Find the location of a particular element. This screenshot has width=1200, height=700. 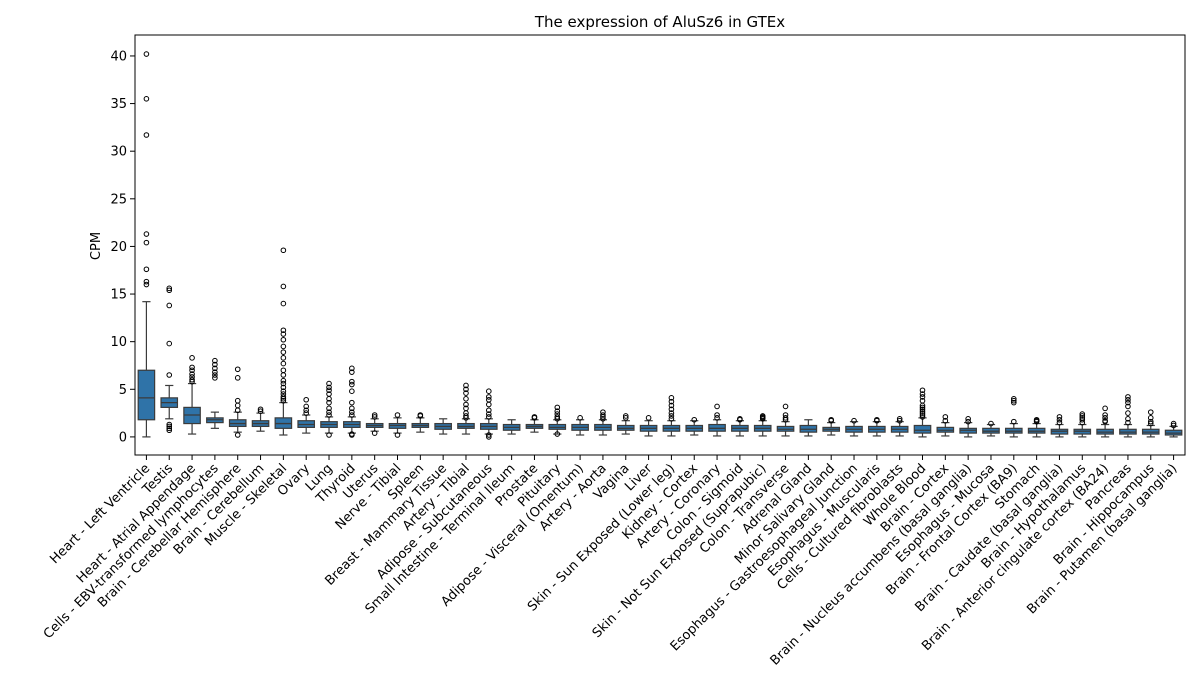

y-tick-label: 30 is located at coordinates (118, 152).